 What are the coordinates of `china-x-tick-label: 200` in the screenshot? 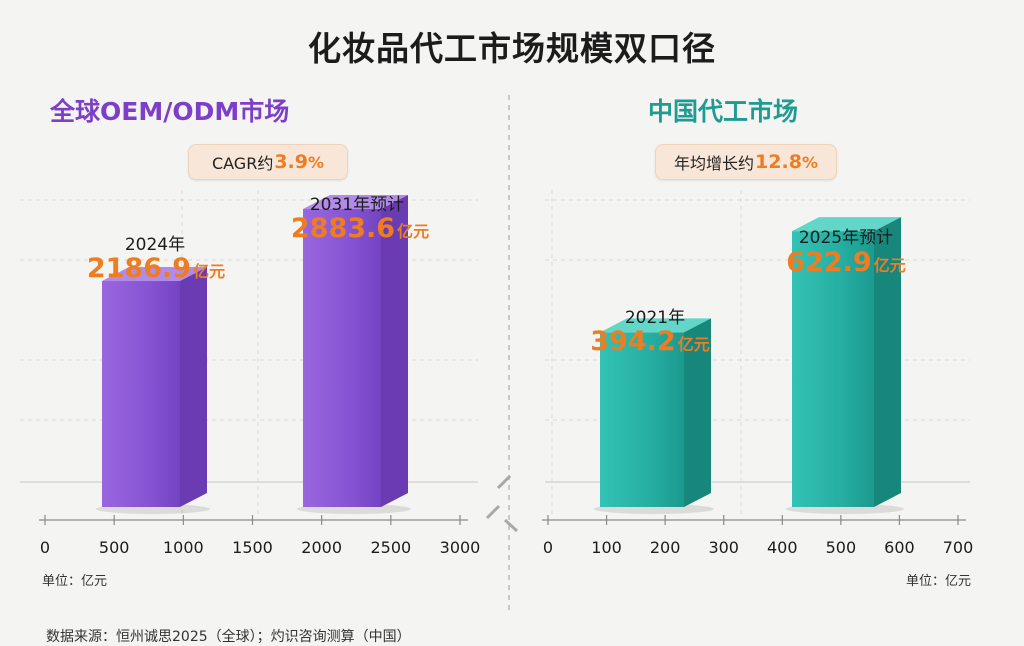 It's located at (665, 547).